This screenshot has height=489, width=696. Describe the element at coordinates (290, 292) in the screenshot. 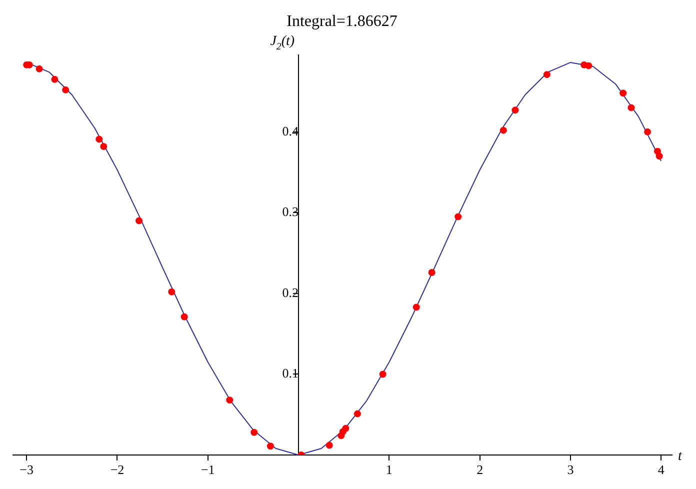

I see `y-tick-label: 0.2` at that location.